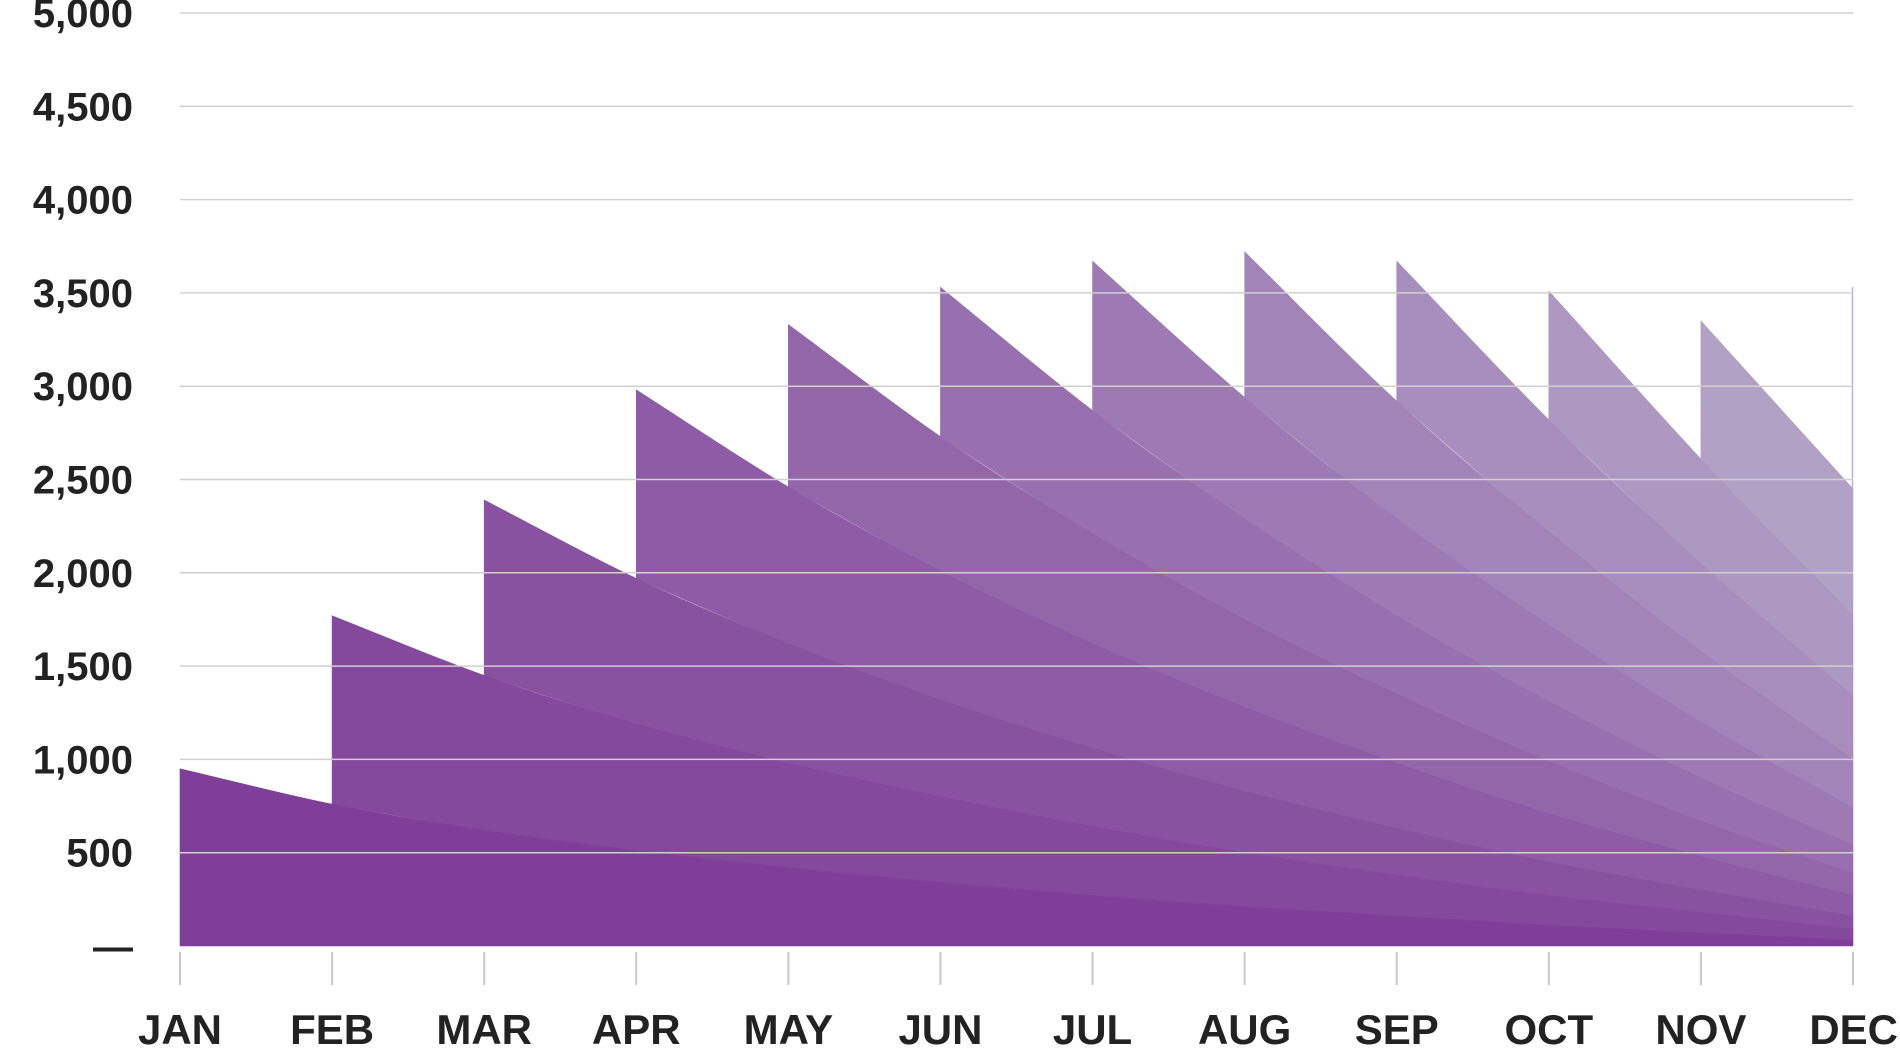 The height and width of the screenshot is (1055, 1900). What do you see at coordinates (332, 1029) in the screenshot?
I see `x-tick-label: FEB` at bounding box center [332, 1029].